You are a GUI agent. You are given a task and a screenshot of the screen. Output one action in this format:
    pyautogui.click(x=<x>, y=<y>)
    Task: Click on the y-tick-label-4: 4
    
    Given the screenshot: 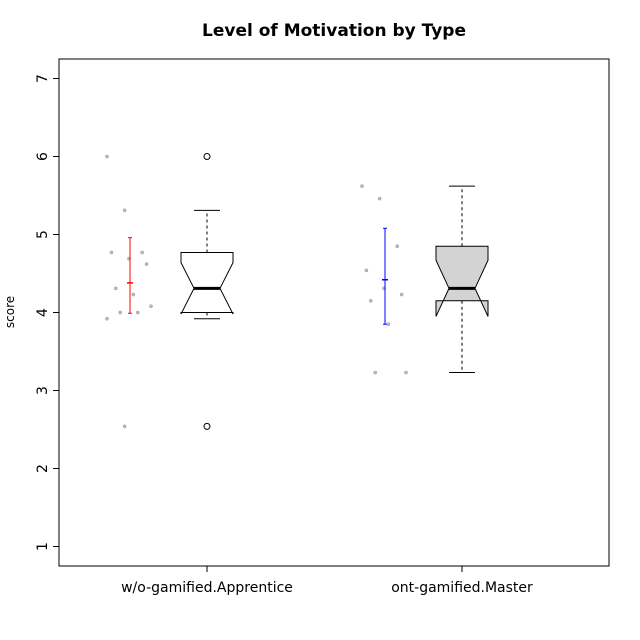 What is the action you would take?
    pyautogui.click(x=43, y=312)
    